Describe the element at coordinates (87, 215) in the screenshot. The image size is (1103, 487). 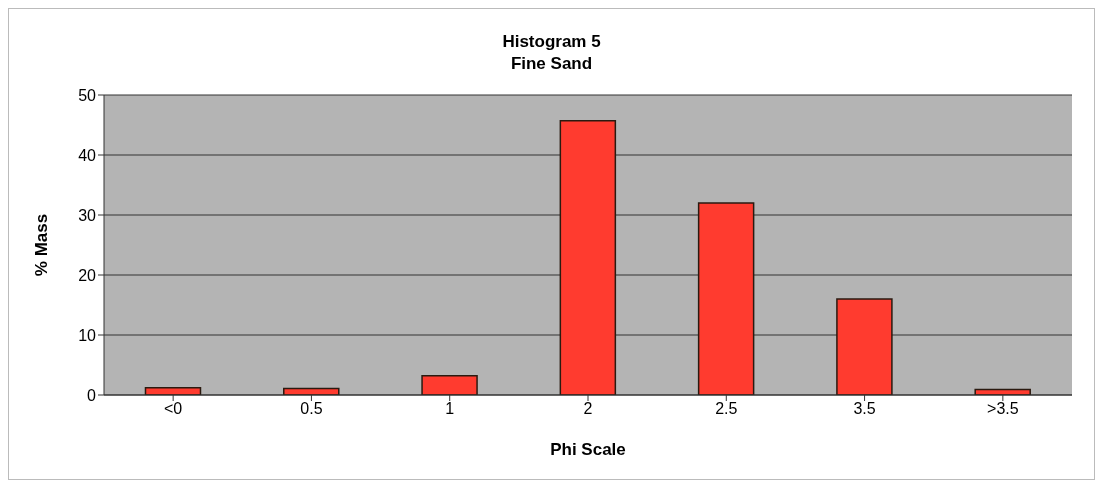
I see `y-tick-label: 30` at that location.